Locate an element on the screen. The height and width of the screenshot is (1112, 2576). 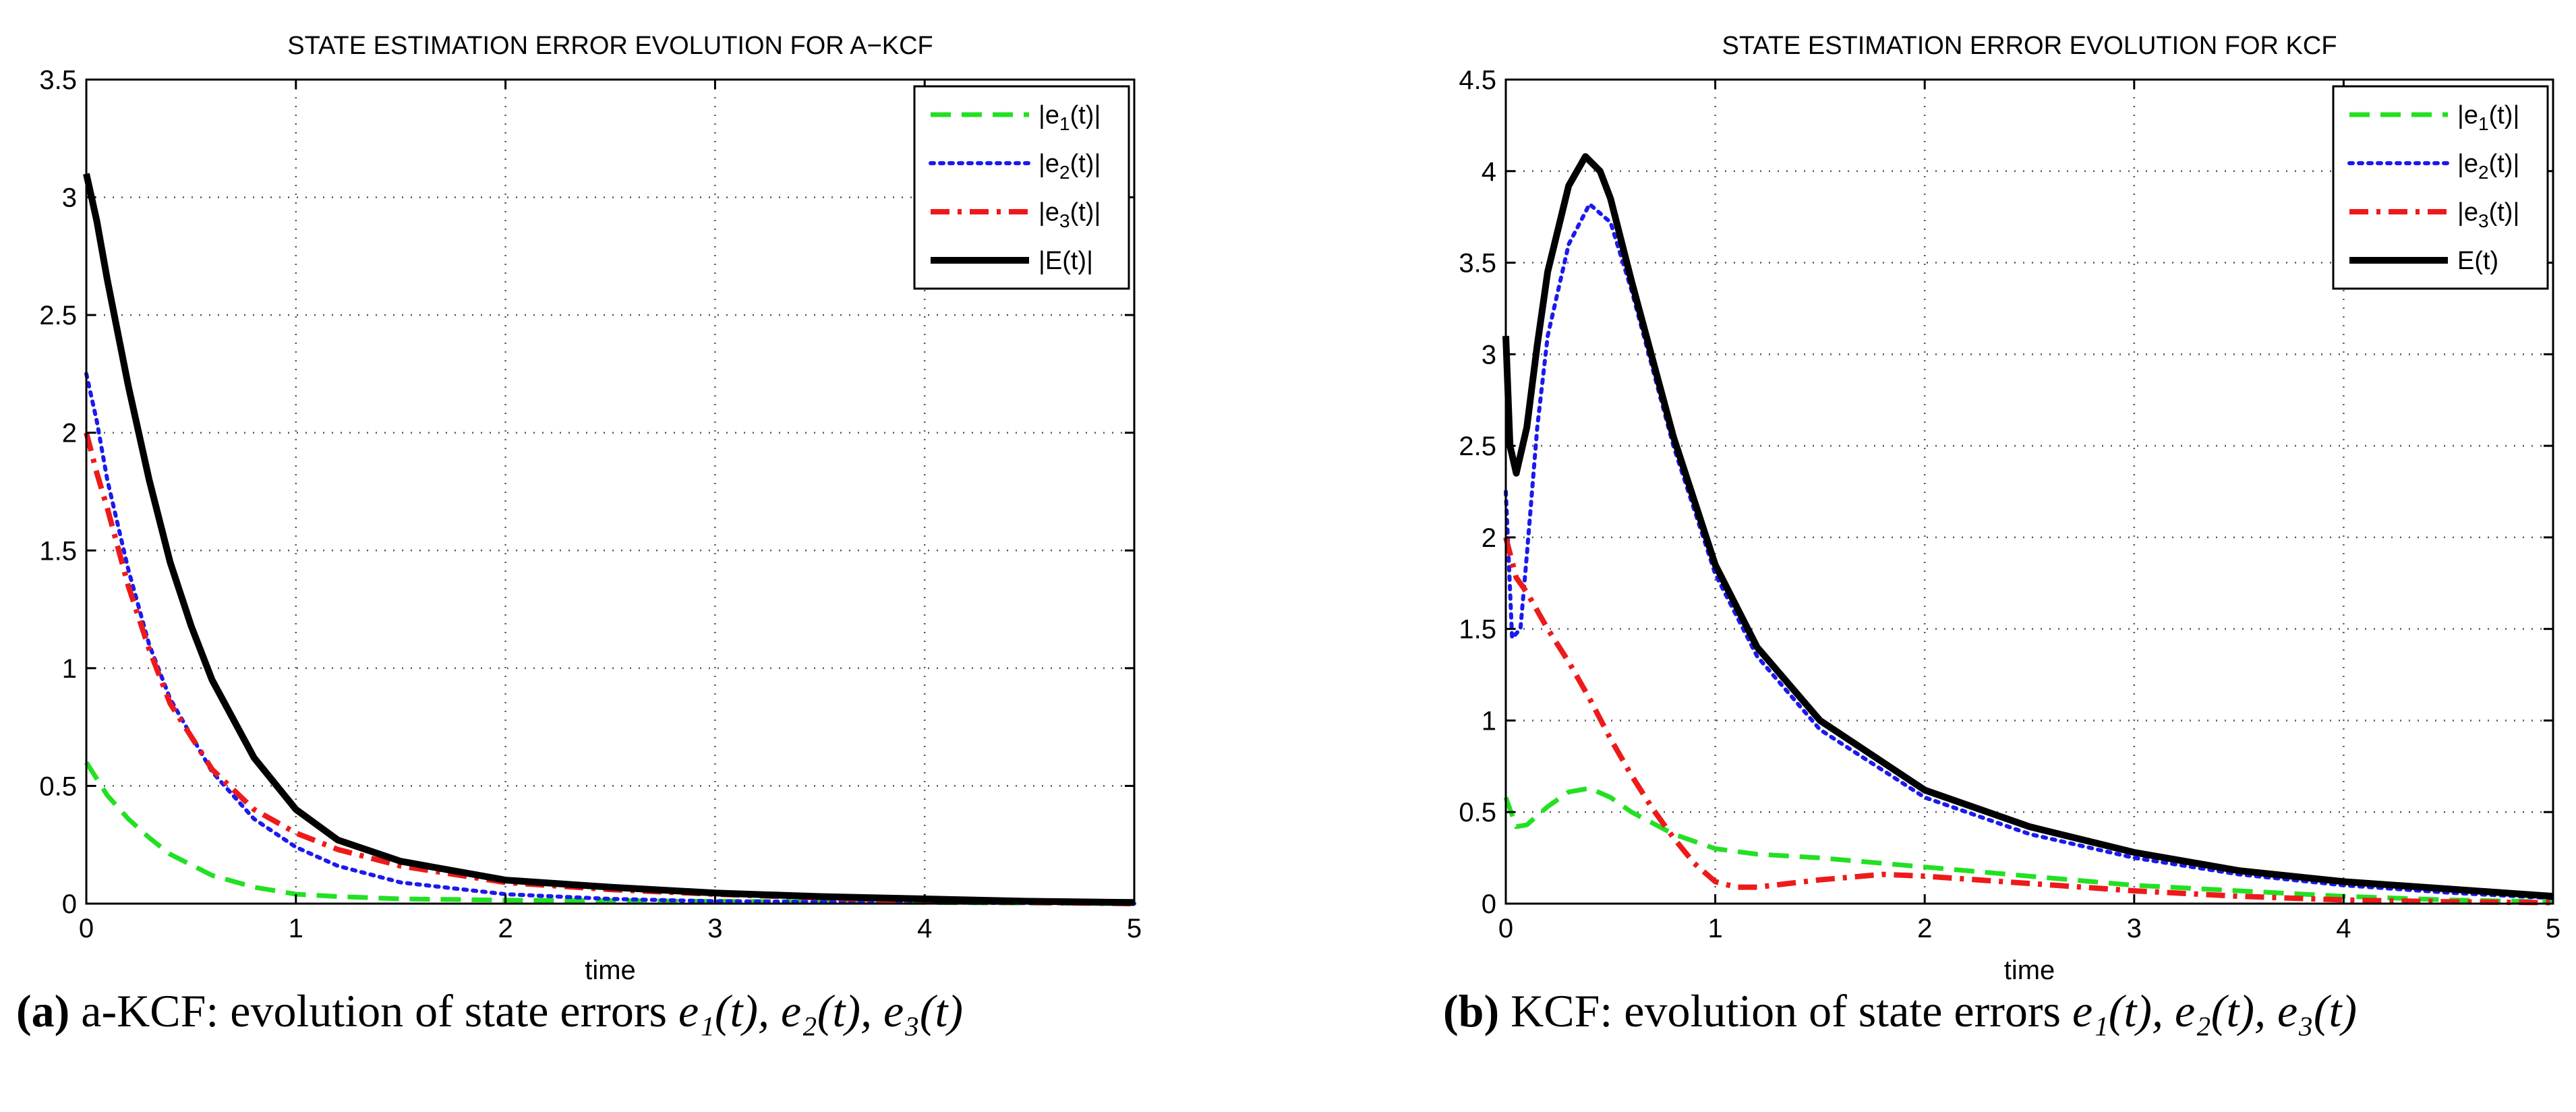
y-tick-label: 4 is located at coordinates (1489, 172).